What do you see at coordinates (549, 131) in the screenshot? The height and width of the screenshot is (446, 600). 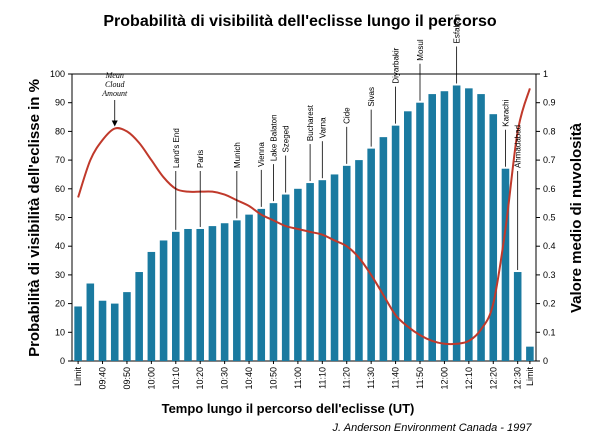 I see `y-tick-label-right: 0.8` at bounding box center [549, 131].